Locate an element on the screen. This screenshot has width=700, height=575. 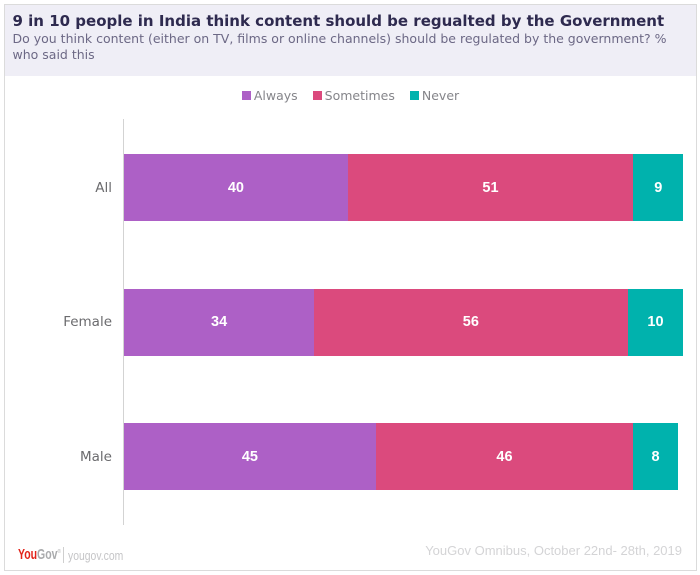
bar-track: 40 51 9 is located at coordinates (404, 187).